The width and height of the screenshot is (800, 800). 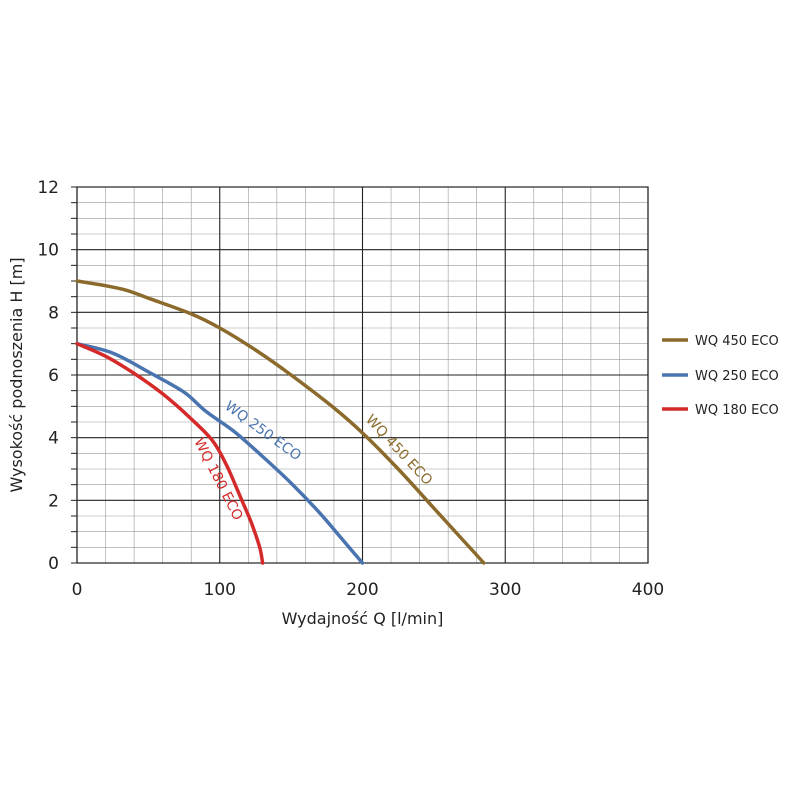 What do you see at coordinates (53, 439) in the screenshot?
I see `y-tick-label: 4` at bounding box center [53, 439].